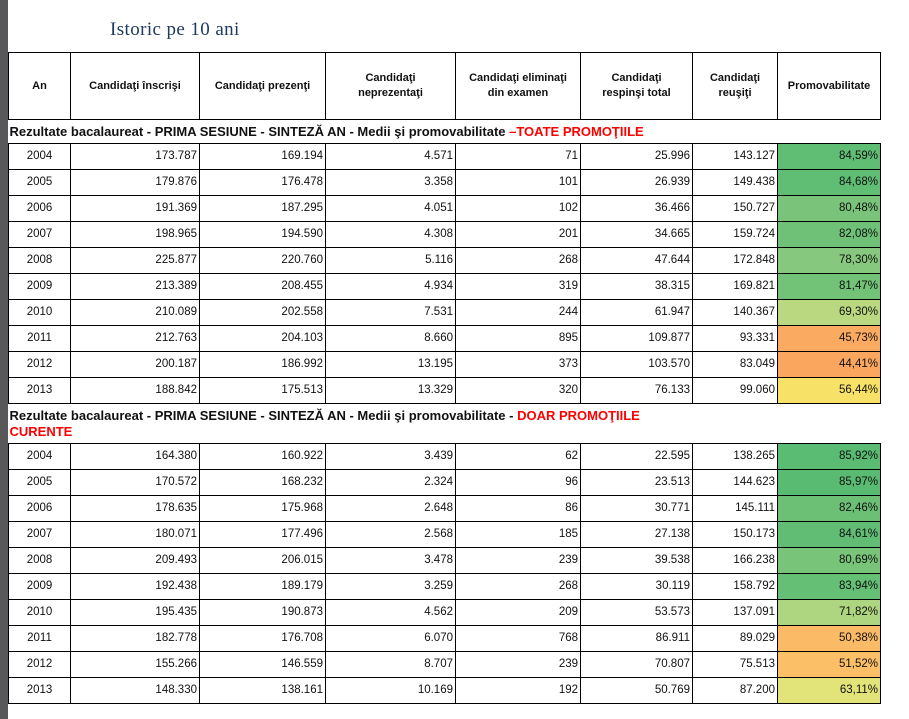  What do you see at coordinates (636, 208) in the screenshot?
I see `cell-value: 36.466` at bounding box center [636, 208].